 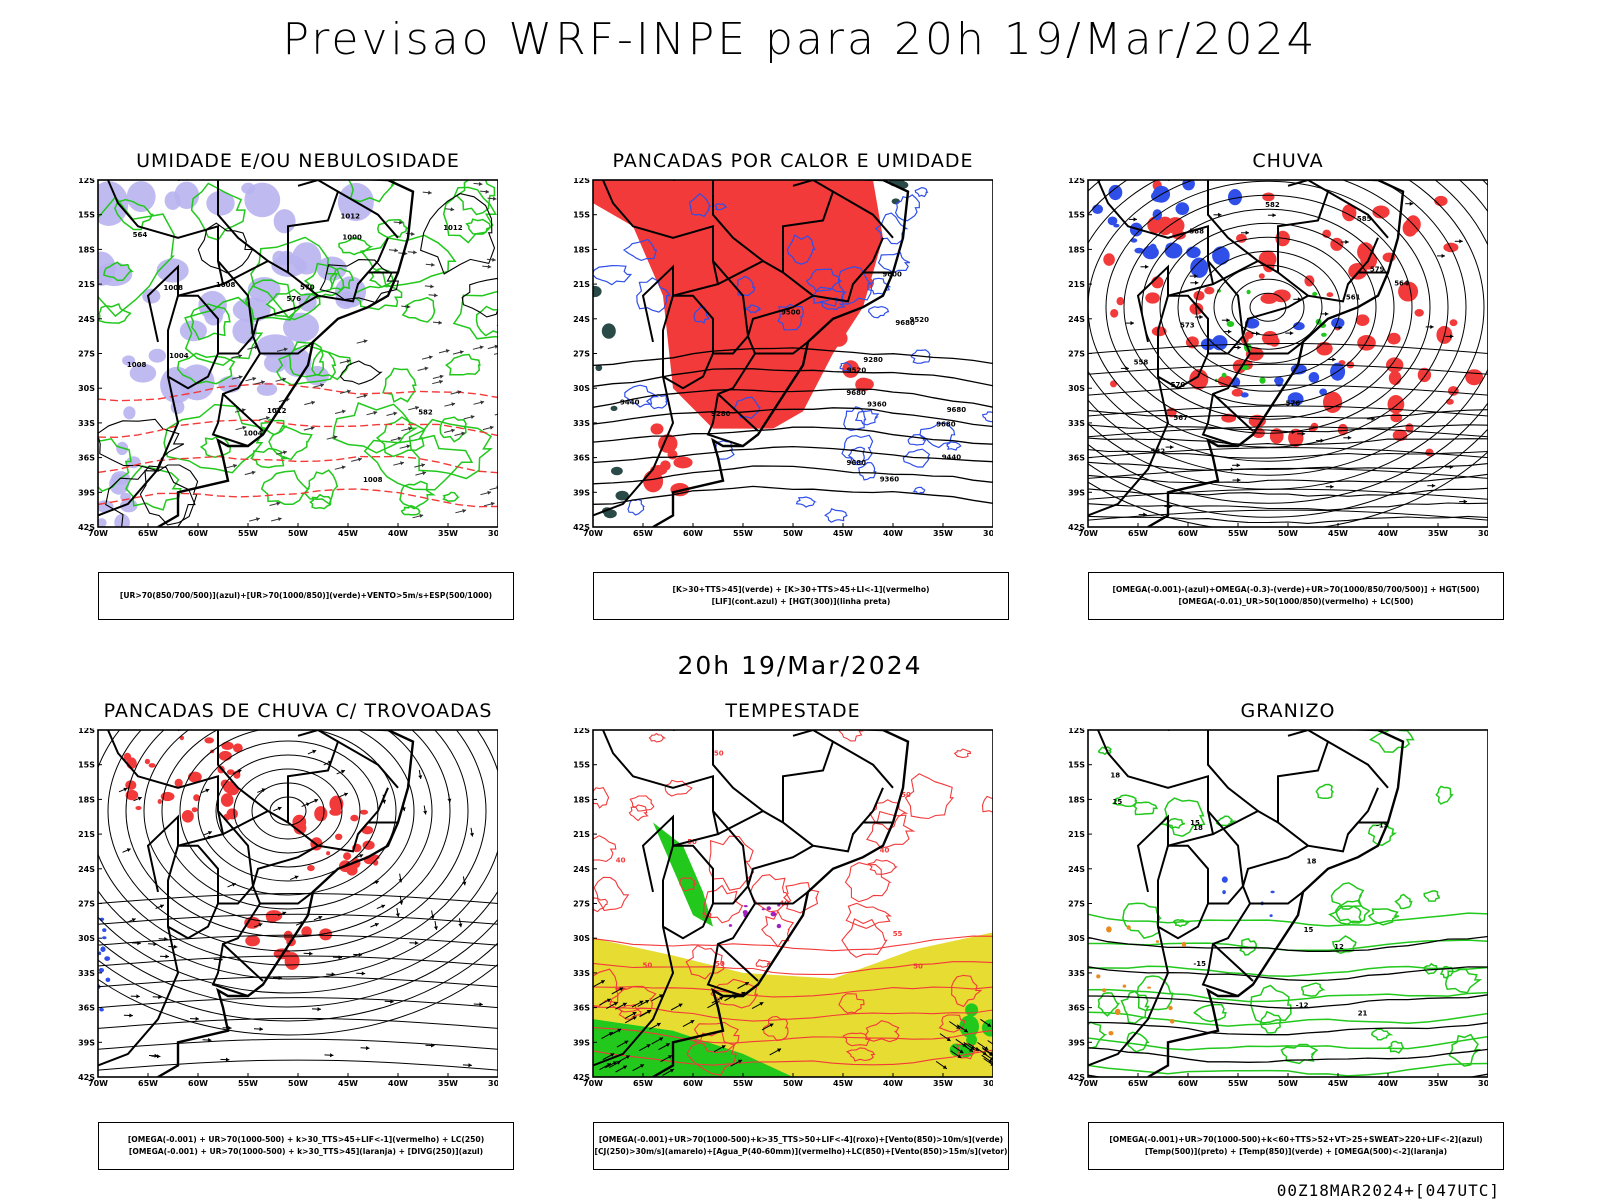 What do you see at coordinates (1288, 161) in the screenshot?
I see `panel-title: CHUVA` at bounding box center [1288, 161].